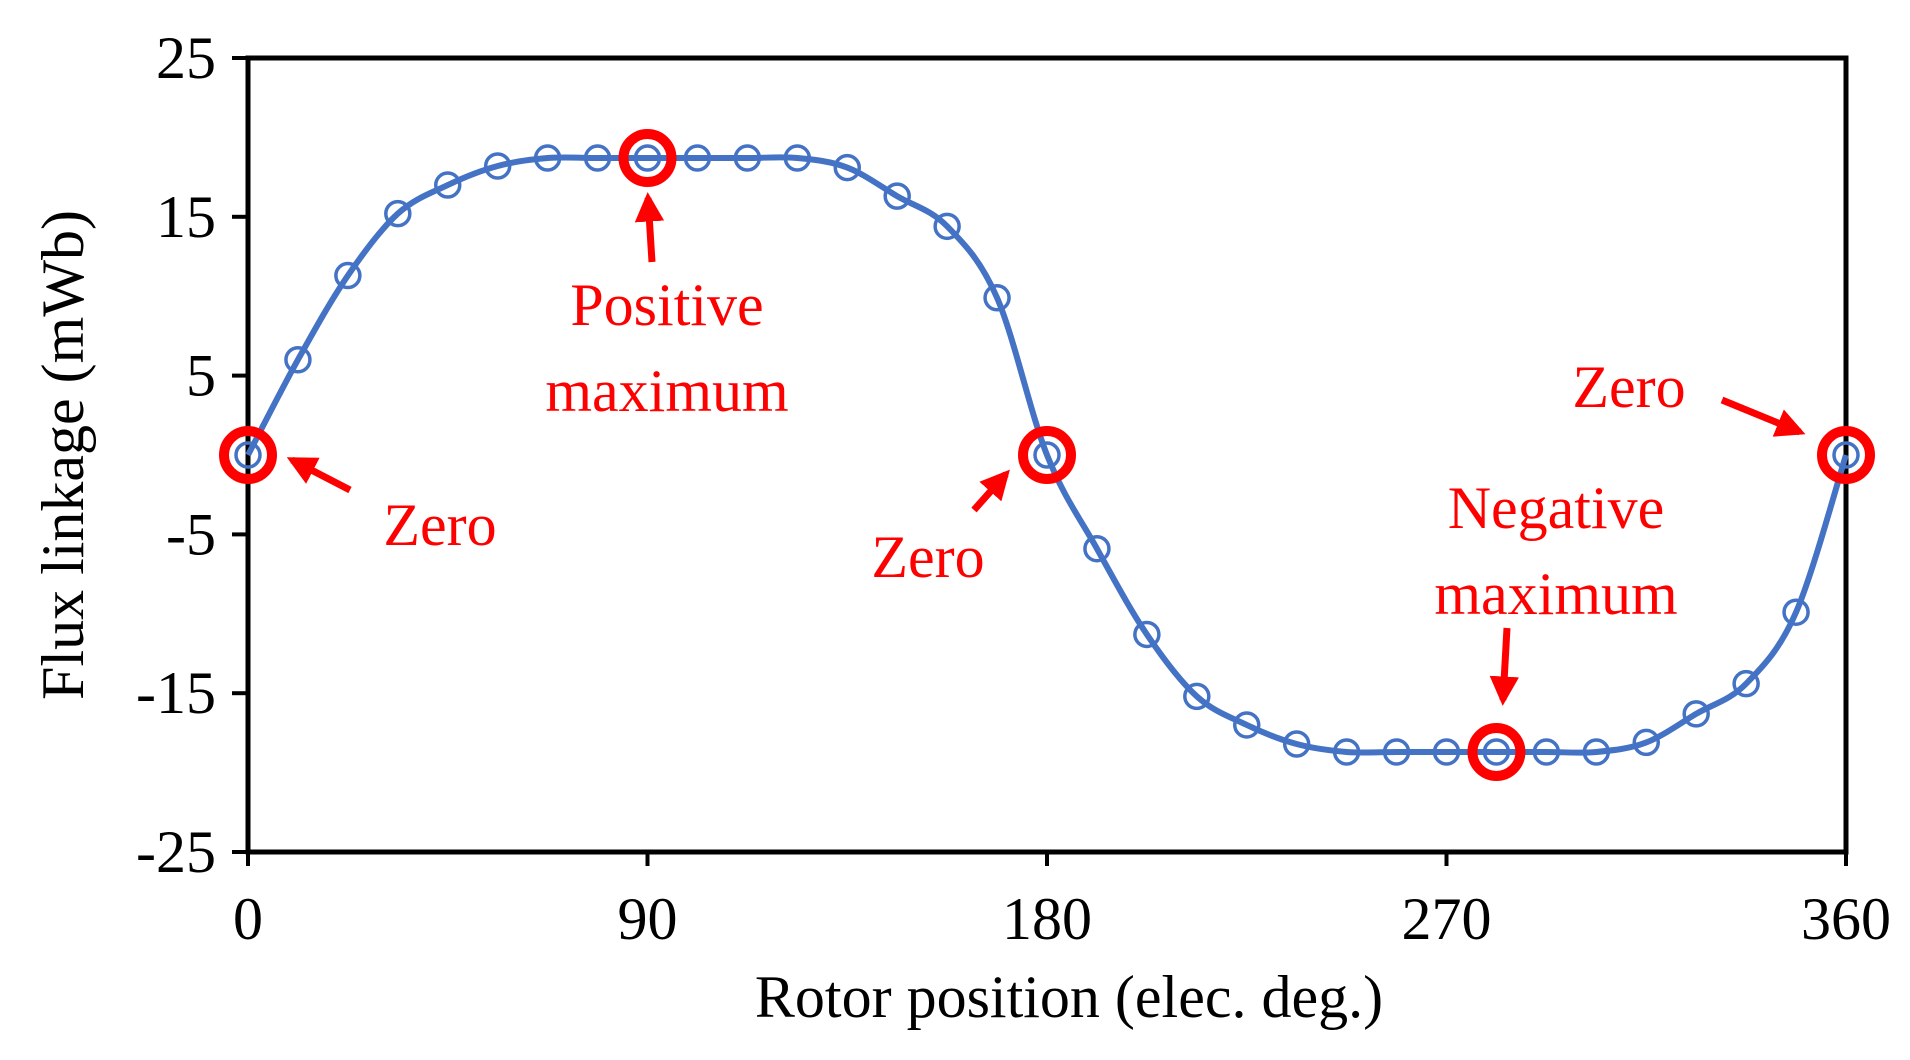 Image resolution: width=1910 pixels, height=1060 pixels. Describe the element at coordinates (1447, 919) in the screenshot. I see `x-tick-label: 270` at that location.